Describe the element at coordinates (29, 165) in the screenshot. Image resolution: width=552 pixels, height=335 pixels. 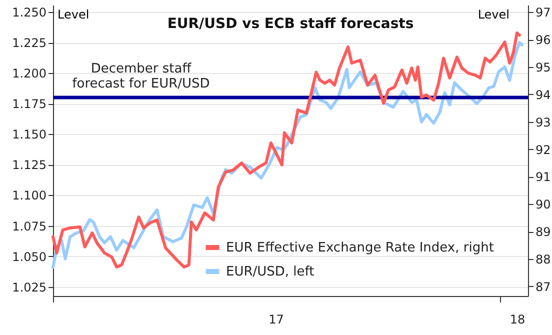
I see `y-tick-label: 1.125` at that location.